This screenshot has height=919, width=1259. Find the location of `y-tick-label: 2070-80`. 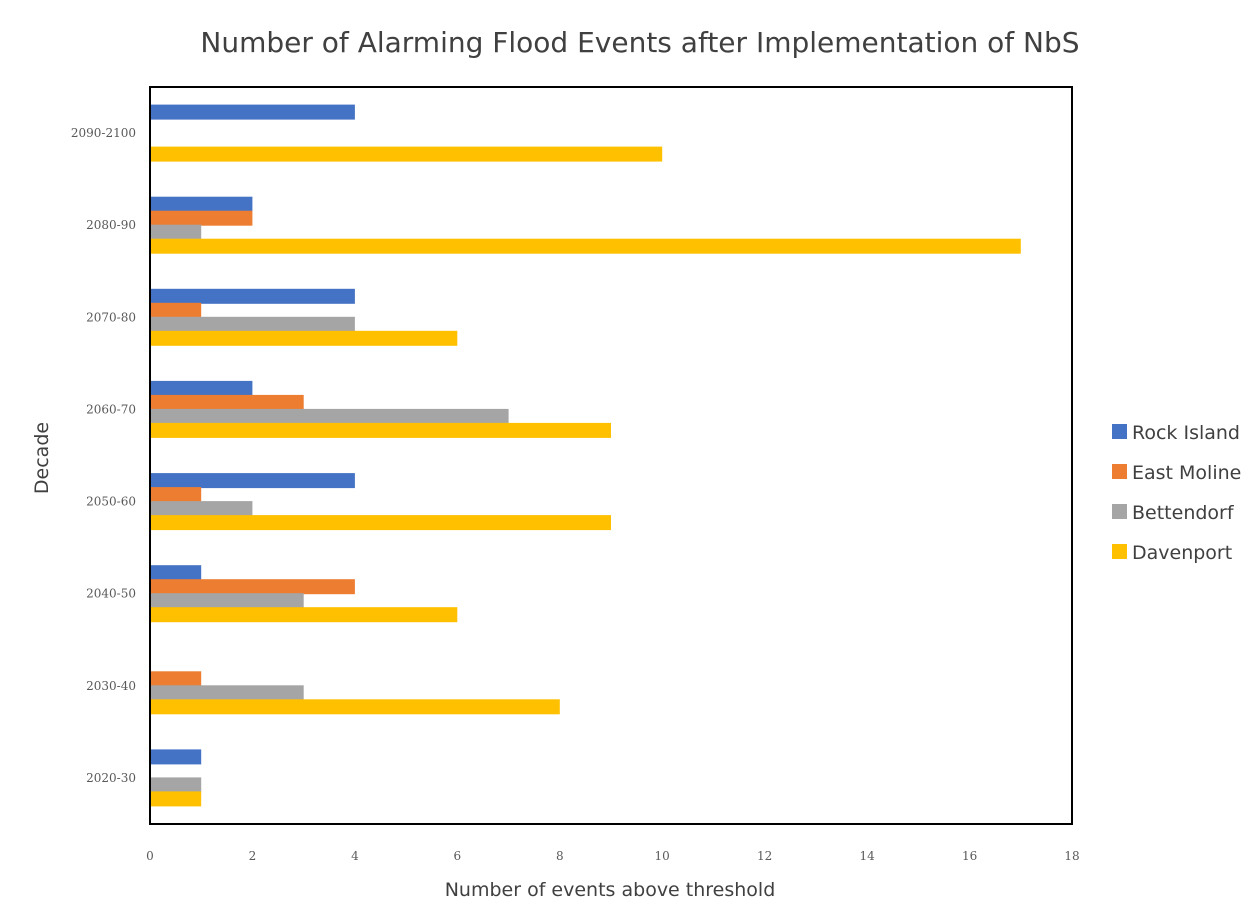

y-tick-label: 2070-80 is located at coordinates (111, 317).